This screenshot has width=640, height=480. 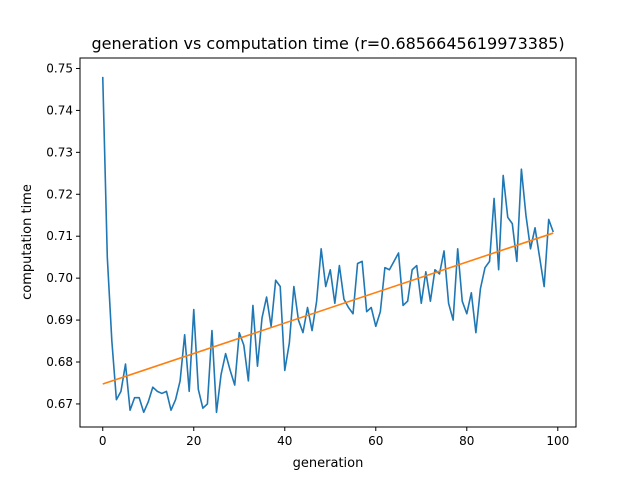 I want to click on x-tick-label: 60, so click(x=375, y=441).